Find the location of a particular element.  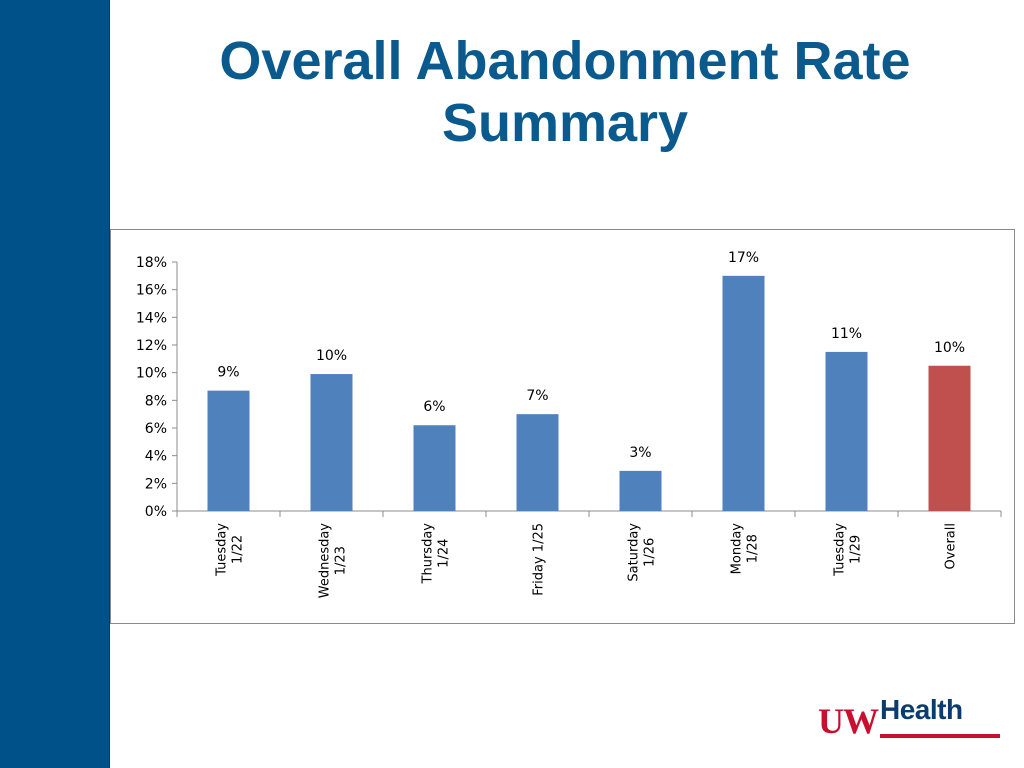

x-category-label: Saturday 1/26 is located at coordinates (642, 552).